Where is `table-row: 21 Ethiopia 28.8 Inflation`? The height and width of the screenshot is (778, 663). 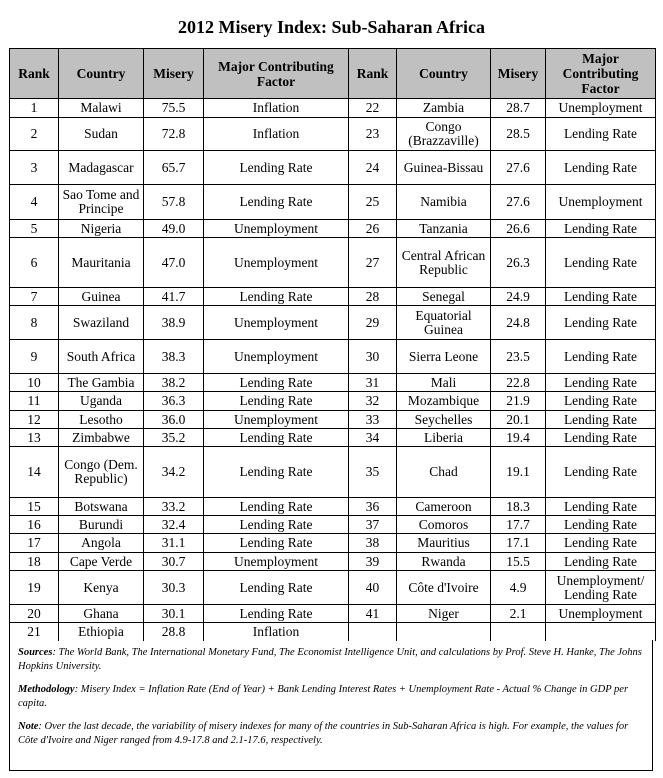
table-row: 21 Ethiopia 28.8 Inflation is located at coordinates (332, 631).